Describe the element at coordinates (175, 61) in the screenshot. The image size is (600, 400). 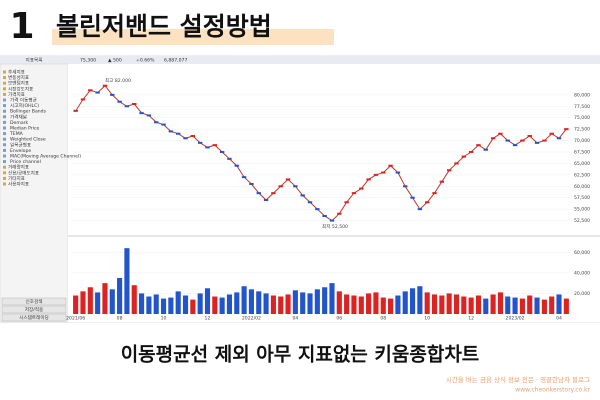
I see `toolbar-value: 6,887,077` at that location.